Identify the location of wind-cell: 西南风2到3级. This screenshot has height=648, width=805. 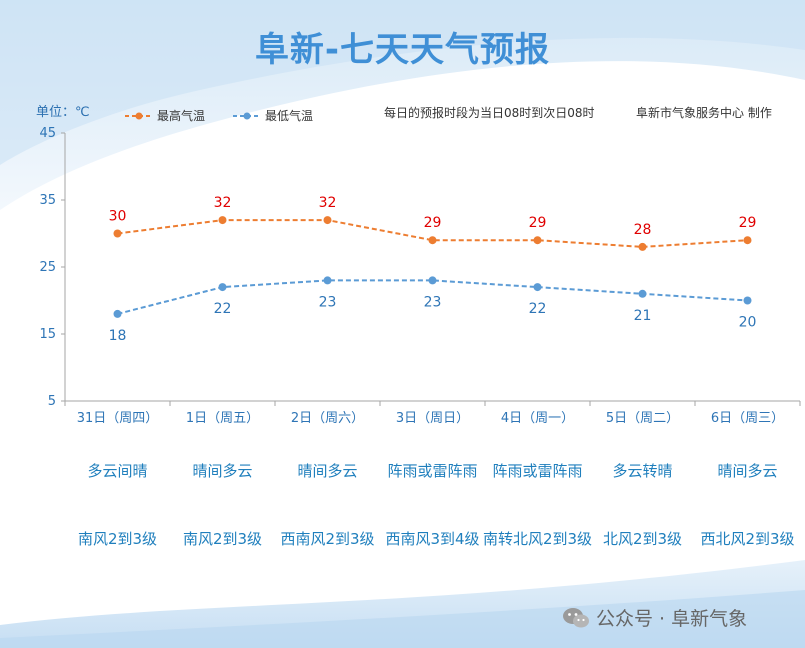
(327, 539).